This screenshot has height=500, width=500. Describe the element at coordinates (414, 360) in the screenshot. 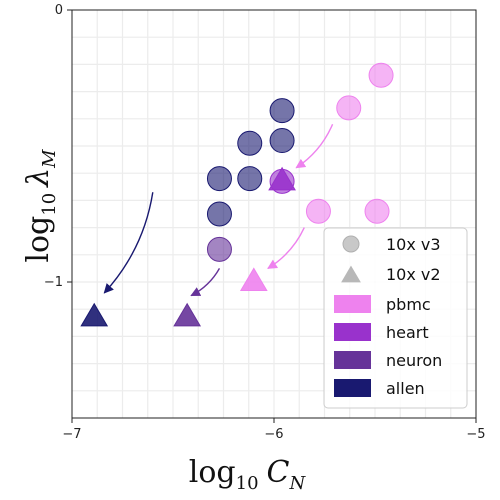

I see `legend-label: neuron` at that location.